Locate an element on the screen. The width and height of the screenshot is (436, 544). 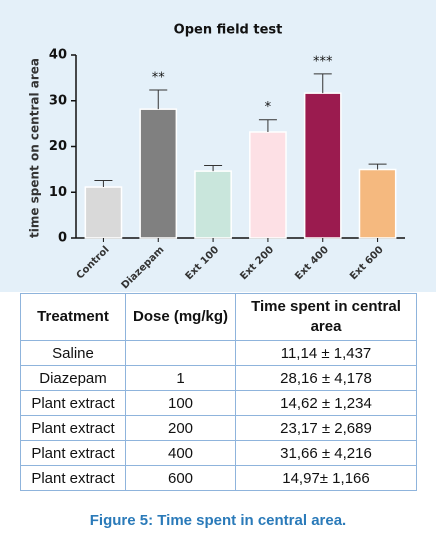
table-cell: 14,62 ± 1,234 is located at coordinates (326, 403).